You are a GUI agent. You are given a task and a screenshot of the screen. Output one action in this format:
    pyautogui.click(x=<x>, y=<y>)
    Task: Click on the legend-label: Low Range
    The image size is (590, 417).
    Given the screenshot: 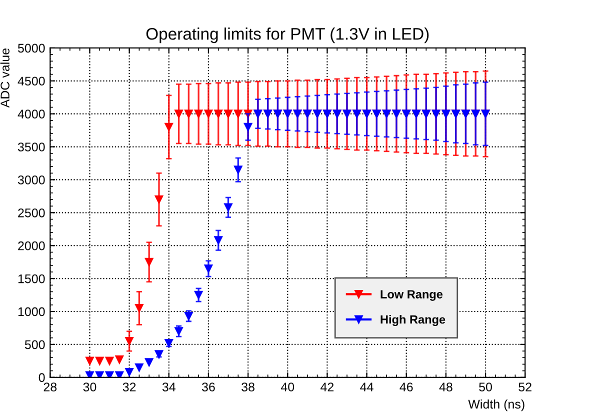 What is the action you would take?
    pyautogui.click(x=411, y=295)
    